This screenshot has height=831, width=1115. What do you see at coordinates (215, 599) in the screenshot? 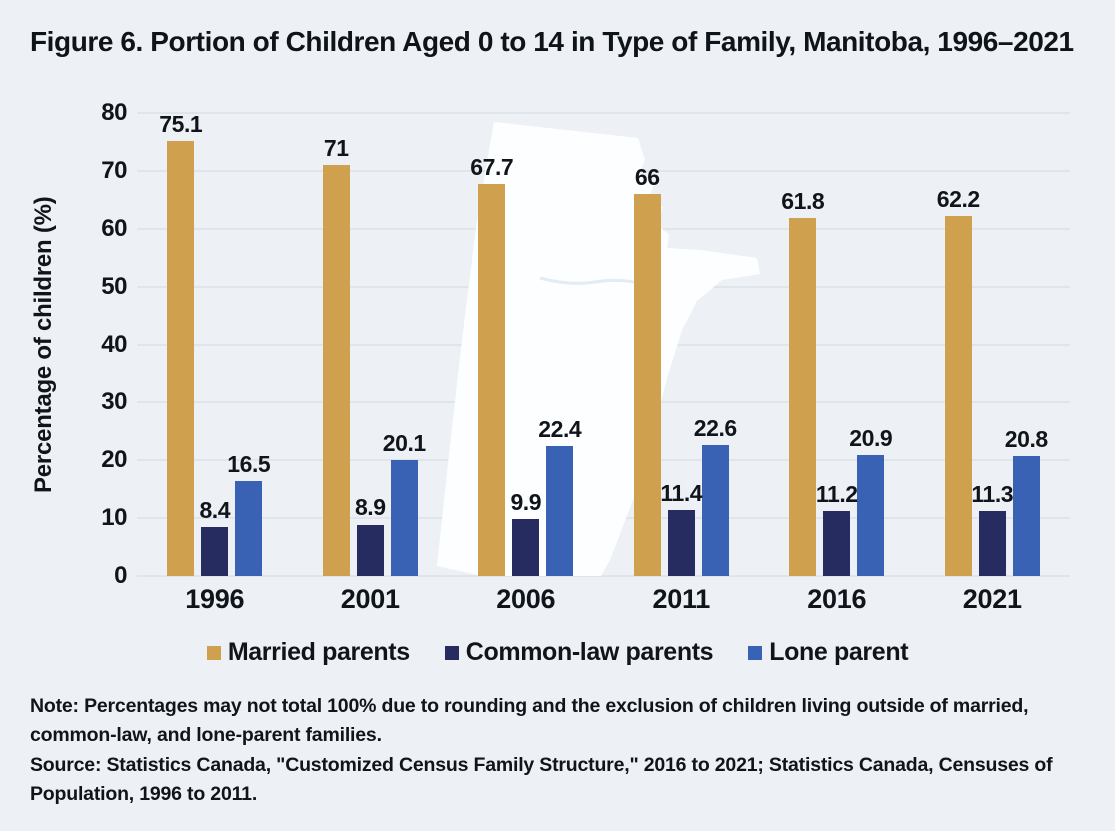
I see `x-axis-label-1996: 1996` at bounding box center [215, 599].